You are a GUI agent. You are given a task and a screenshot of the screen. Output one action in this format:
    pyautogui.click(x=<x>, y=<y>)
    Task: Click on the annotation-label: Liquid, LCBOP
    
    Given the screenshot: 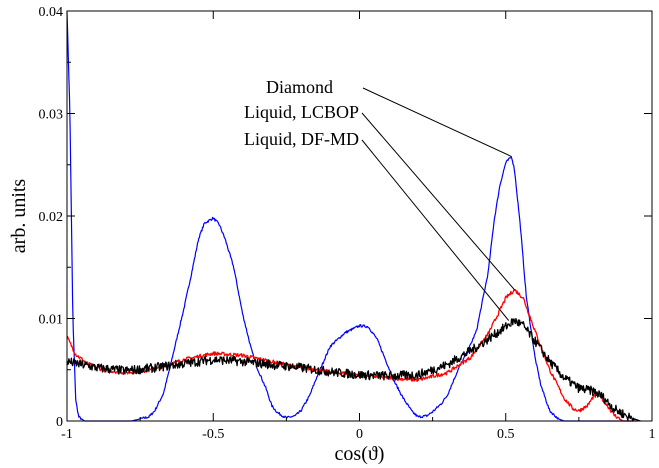 What is the action you would take?
    pyautogui.click(x=301, y=112)
    